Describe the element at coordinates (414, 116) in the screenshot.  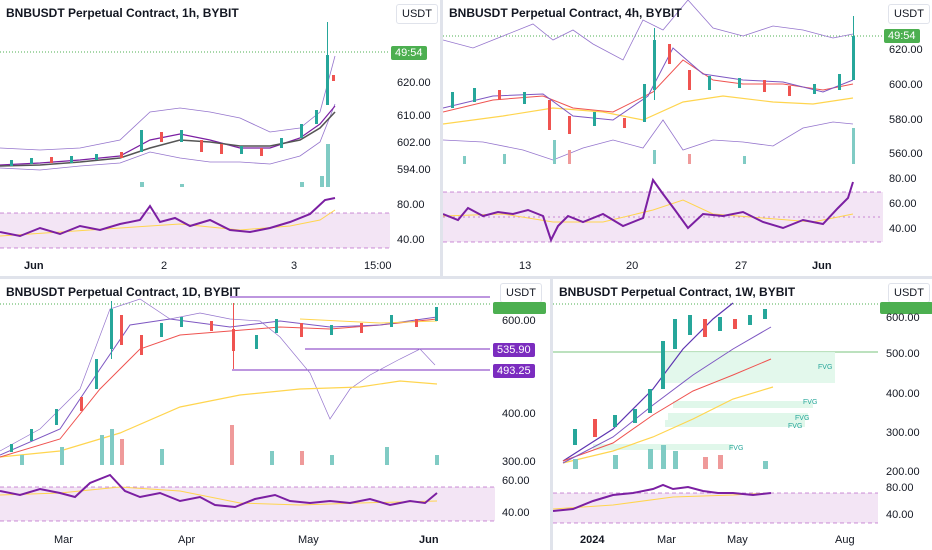
I see `y-tick: 610.00` at that location.